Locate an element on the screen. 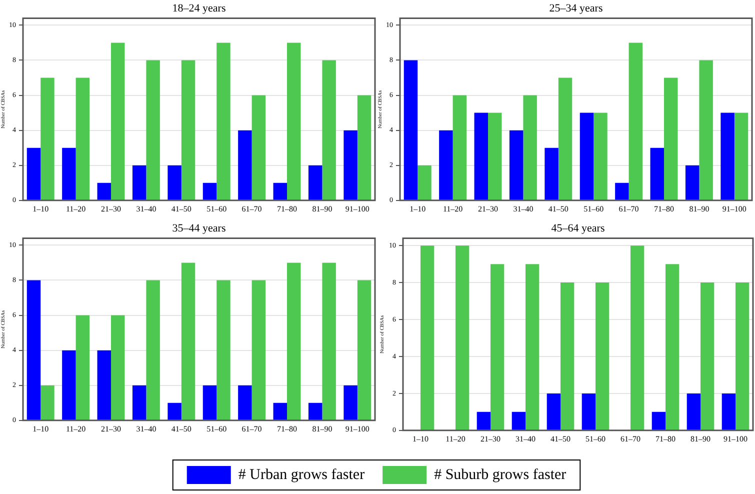 This screenshot has width=755, height=494. chart-title: 25–34 years is located at coordinates (576, 8).